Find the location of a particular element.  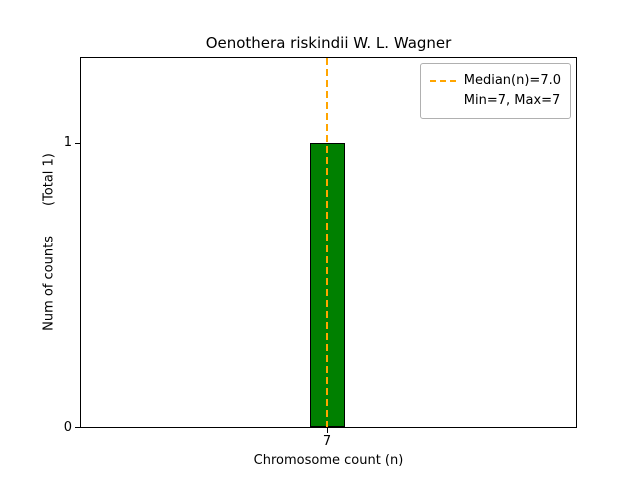

median-dashed-line-icon is located at coordinates (442, 81).